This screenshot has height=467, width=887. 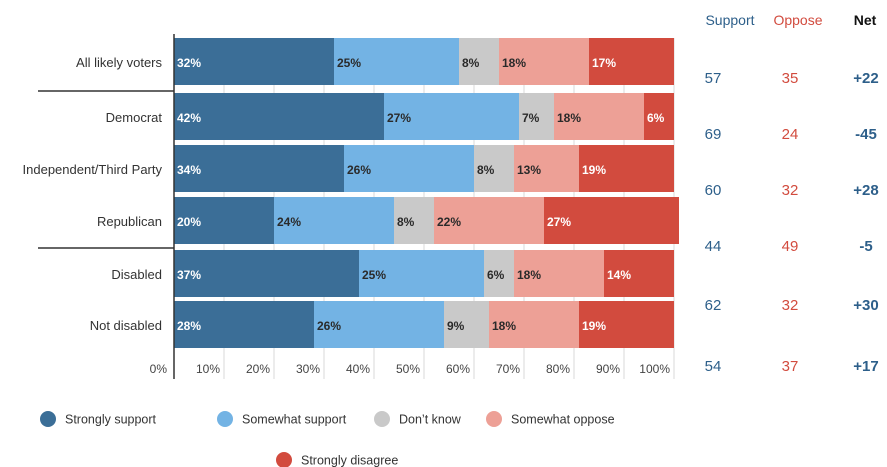 What do you see at coordinates (713, 366) in the screenshot?
I see `support-value: 54` at bounding box center [713, 366].